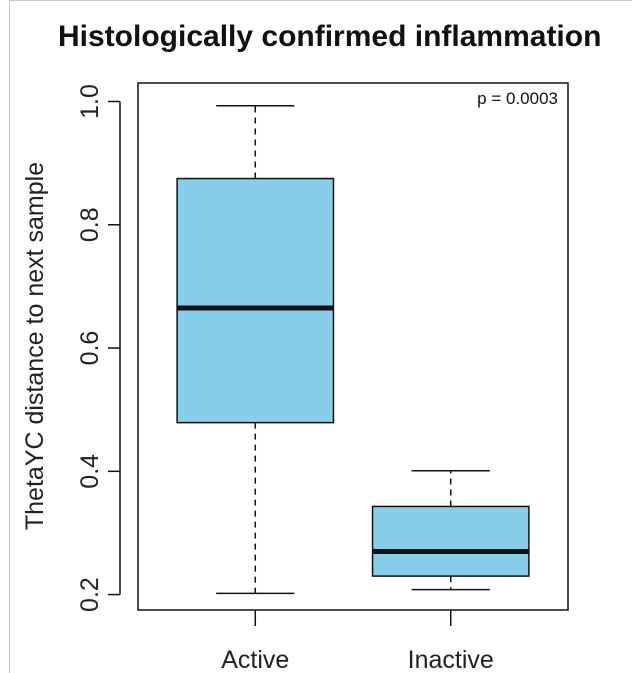  Describe the element at coordinates (90, 594) in the screenshot. I see `y-tick-label: 0.2` at that location.